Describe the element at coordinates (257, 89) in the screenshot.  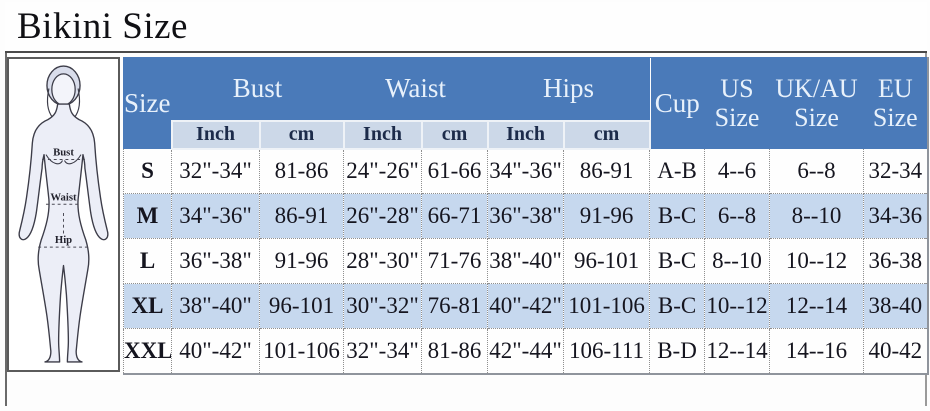
I see `column-header-bust: Bust` at that location.